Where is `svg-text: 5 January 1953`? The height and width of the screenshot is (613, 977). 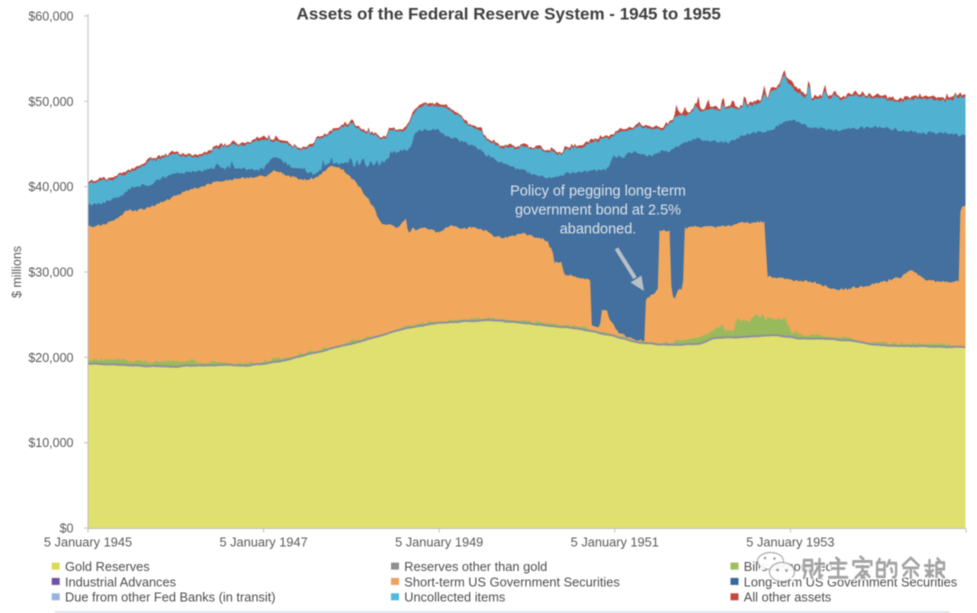 svg-text: 5 January 1953 is located at coordinates (790, 542).